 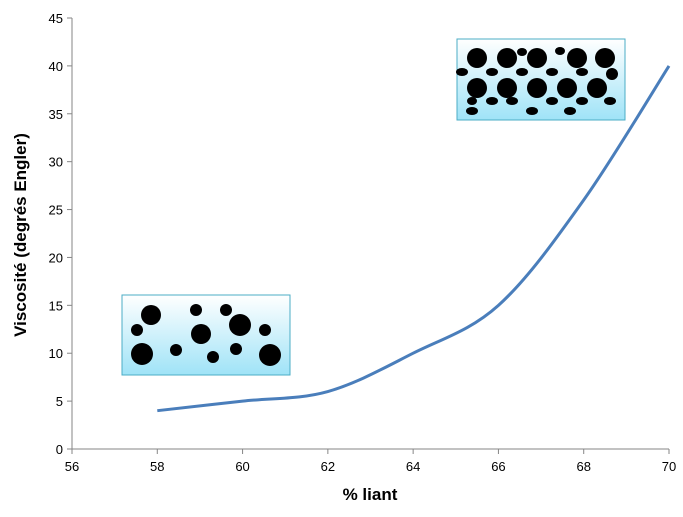 What do you see at coordinates (56, 257) in the screenshot?
I see `y-tick-label: 20` at bounding box center [56, 257].